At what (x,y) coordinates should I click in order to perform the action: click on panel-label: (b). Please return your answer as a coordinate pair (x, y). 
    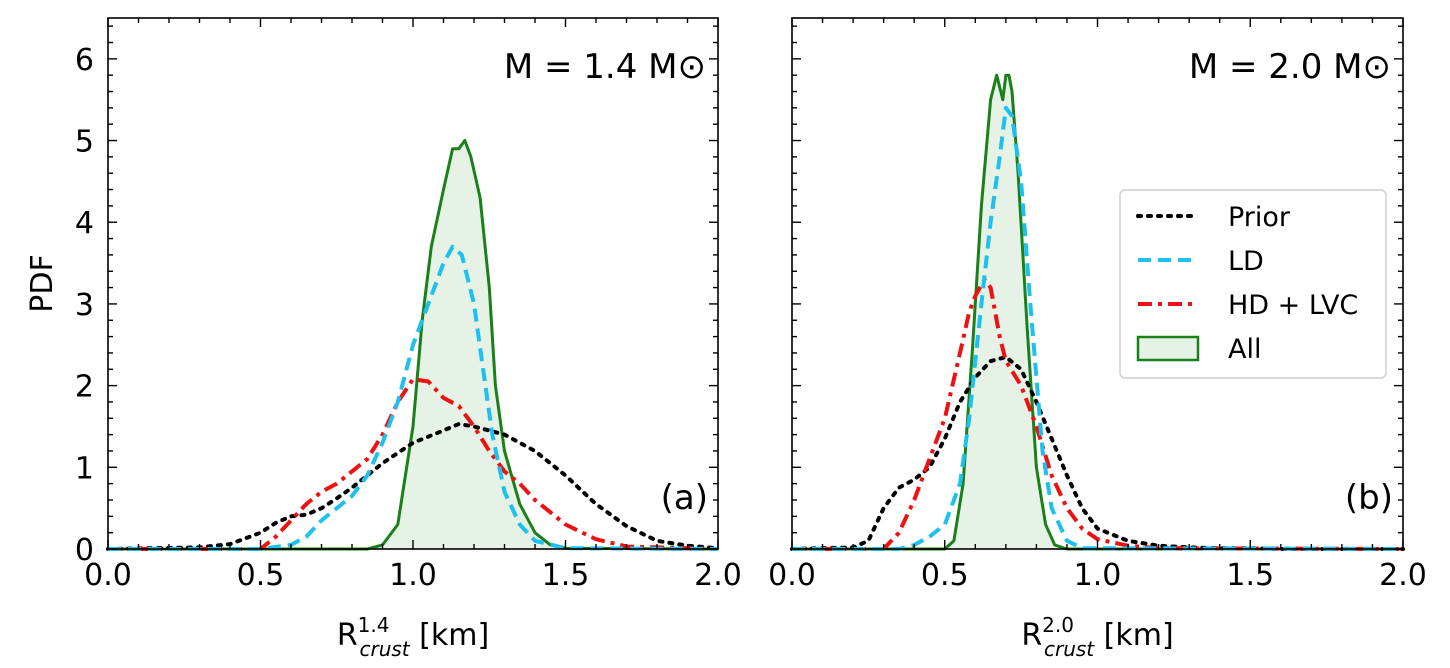
    Looking at the image, I should click on (1369, 498).